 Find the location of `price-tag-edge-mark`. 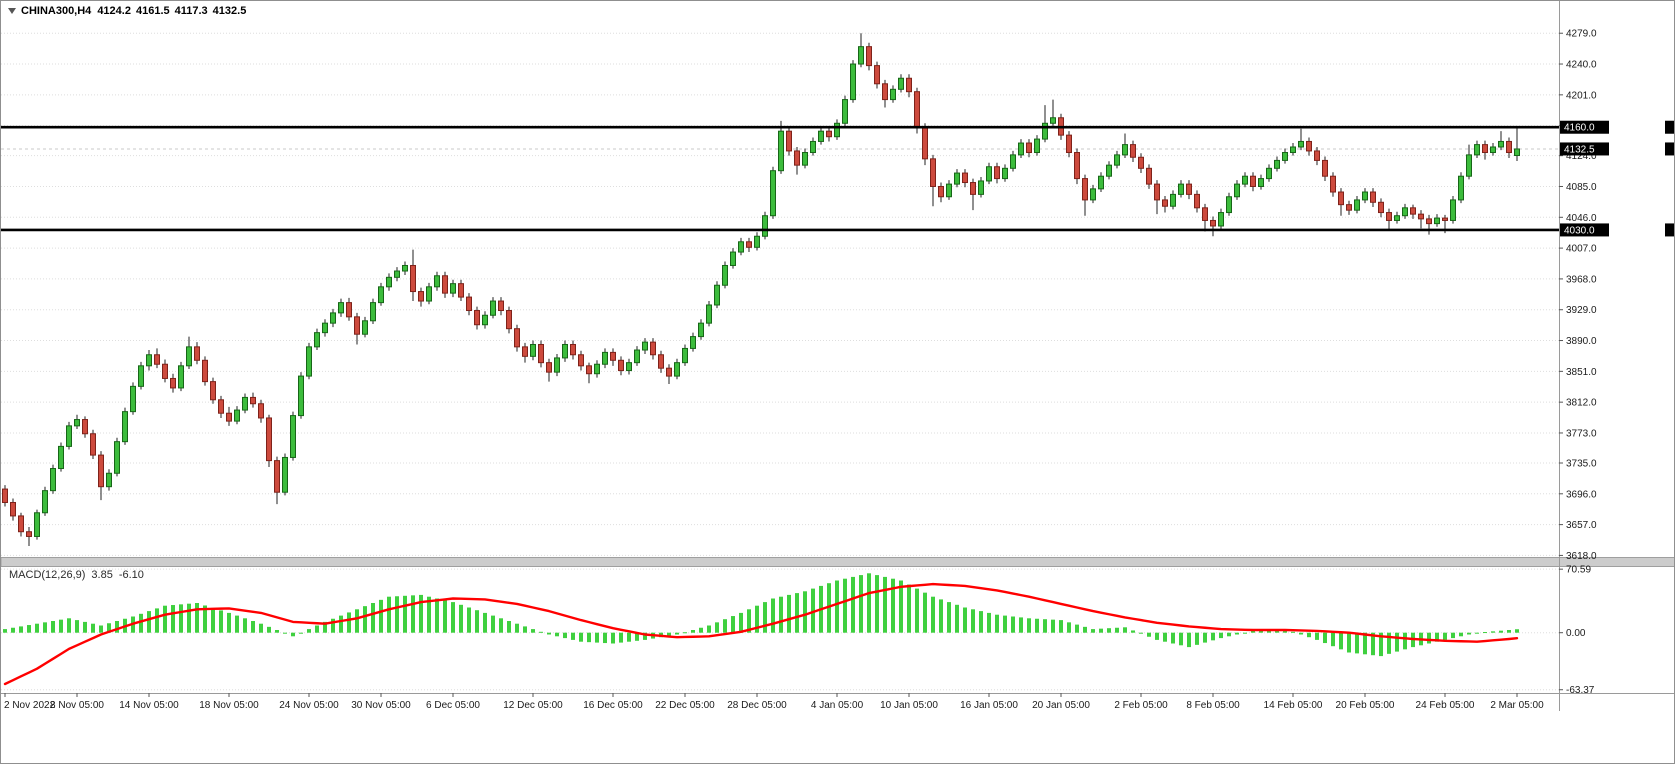

price-tag-edge-mark is located at coordinates (1669, 149).